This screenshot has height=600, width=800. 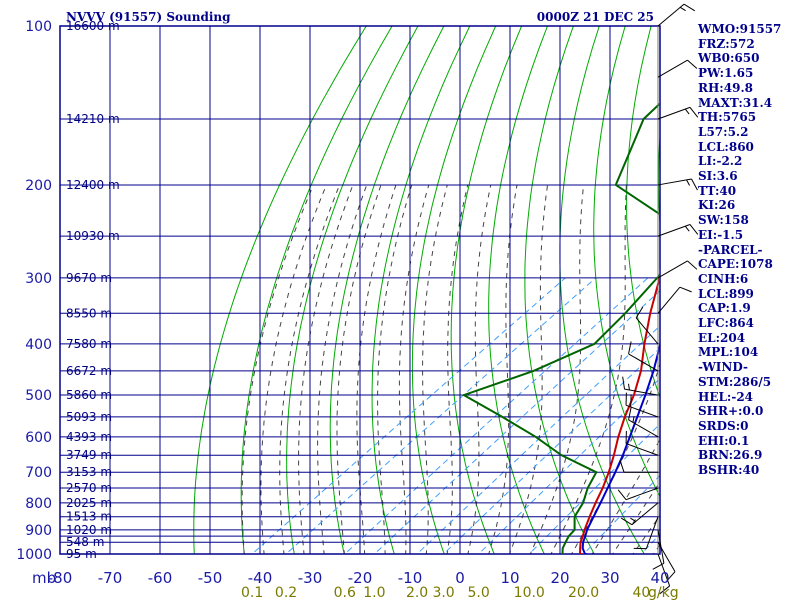 What do you see at coordinates (720, 161) in the screenshot?
I see `stability-index-item: LI:-2.2` at bounding box center [720, 161].